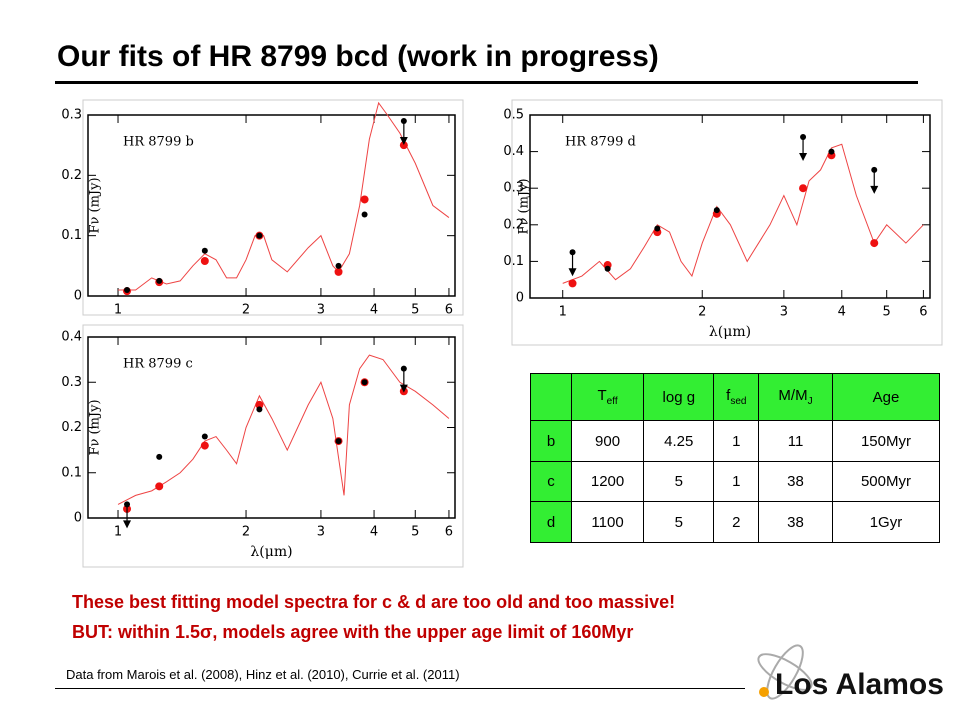  What do you see at coordinates (886, 481) in the screenshot?
I see `table-cell: 500Myr` at bounding box center [886, 481].